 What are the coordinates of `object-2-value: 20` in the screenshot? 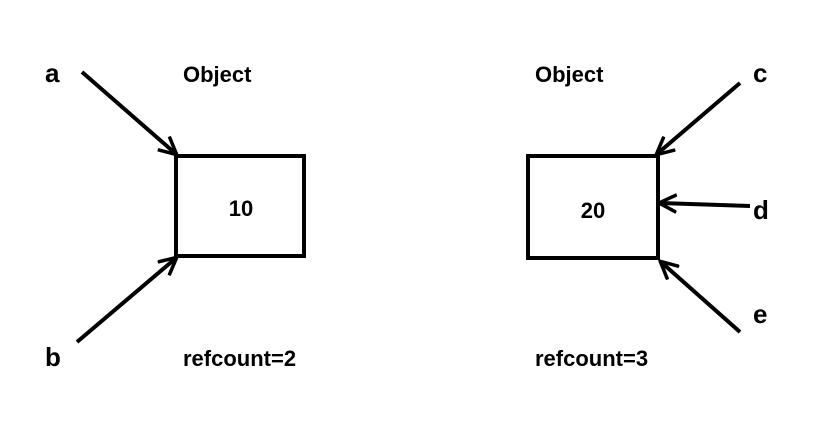 It's located at (593, 210).